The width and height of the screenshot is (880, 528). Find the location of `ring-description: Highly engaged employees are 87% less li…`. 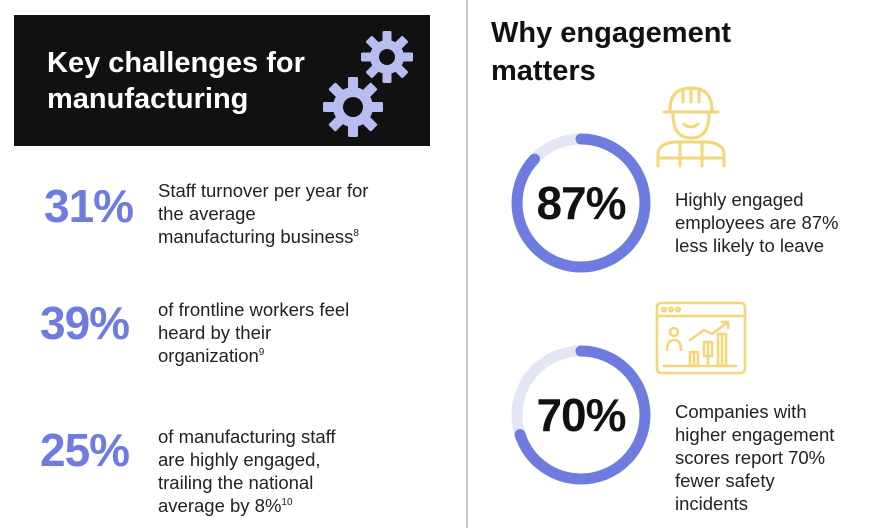

ring-description: Highly engaged employees are 87% less li… is located at coordinates (775, 222).